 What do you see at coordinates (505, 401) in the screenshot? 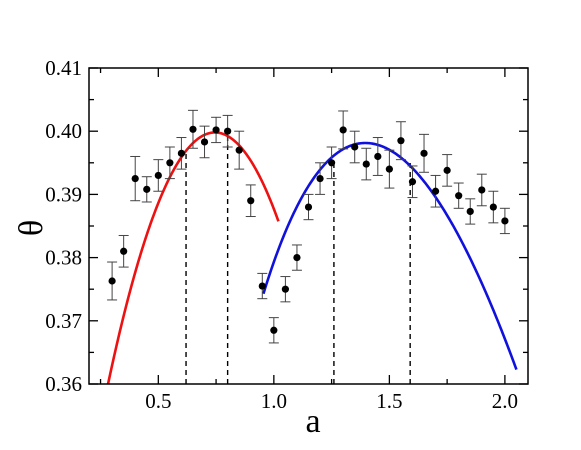
I see `x-tick-label: 2.0` at bounding box center [505, 401].